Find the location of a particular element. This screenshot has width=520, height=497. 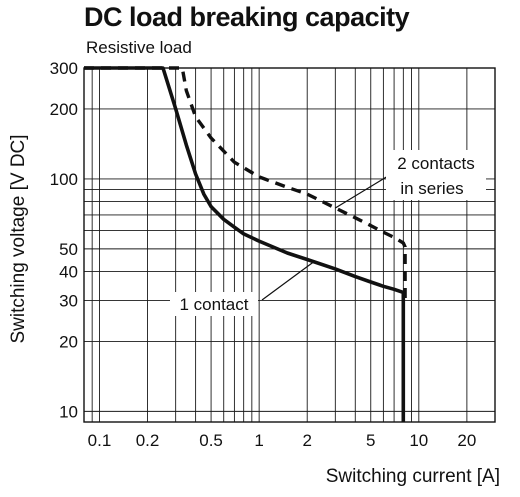

chart-title: DC load breaking capacity is located at coordinates (247, 17).